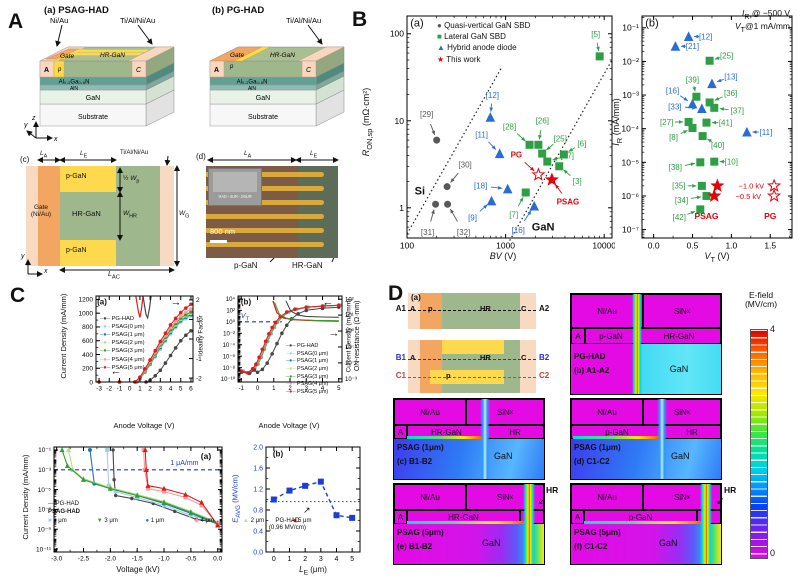 Image resolution: width=800 pixels, height=579 pixels. I want to click on svg-text: 1200, so click(86, 300).